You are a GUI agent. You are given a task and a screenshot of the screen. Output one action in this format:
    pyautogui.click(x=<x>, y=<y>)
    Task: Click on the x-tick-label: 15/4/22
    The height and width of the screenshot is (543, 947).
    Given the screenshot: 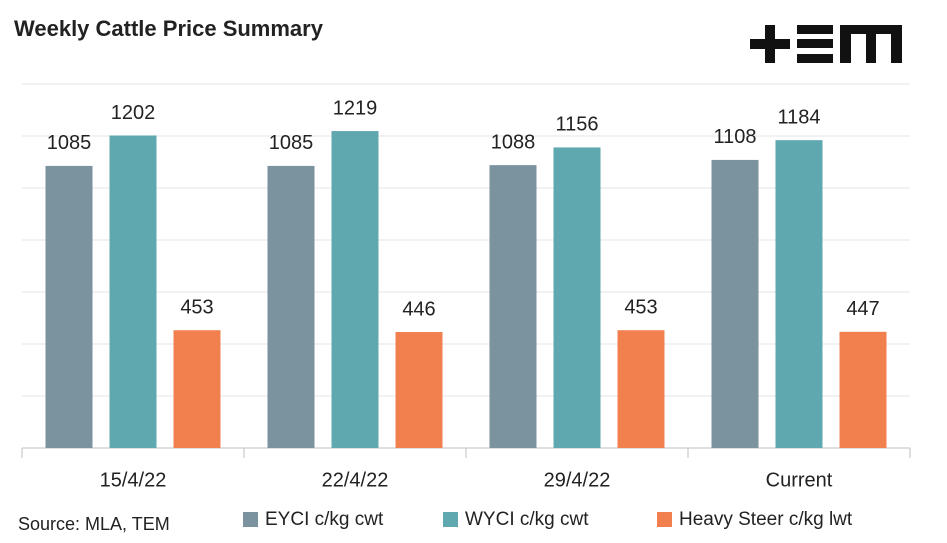 What is the action you would take?
    pyautogui.click(x=133, y=480)
    